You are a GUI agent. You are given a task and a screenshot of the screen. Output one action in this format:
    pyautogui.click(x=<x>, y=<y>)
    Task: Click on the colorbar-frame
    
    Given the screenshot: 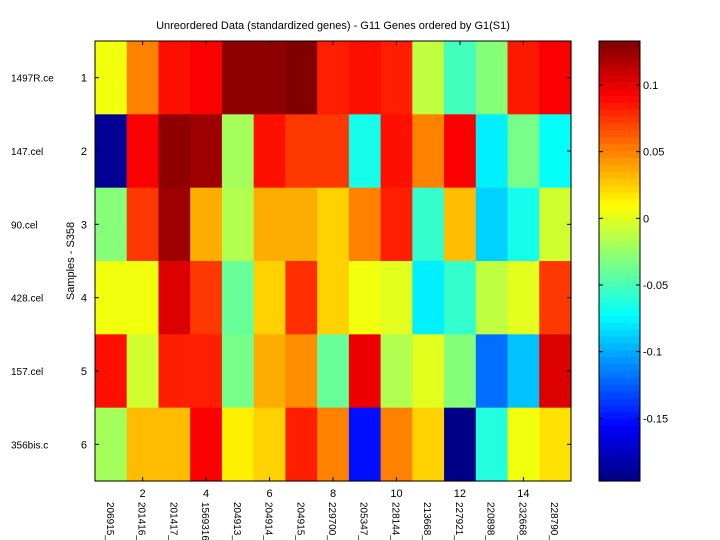 What is the action you would take?
    pyautogui.click(x=619, y=261)
    